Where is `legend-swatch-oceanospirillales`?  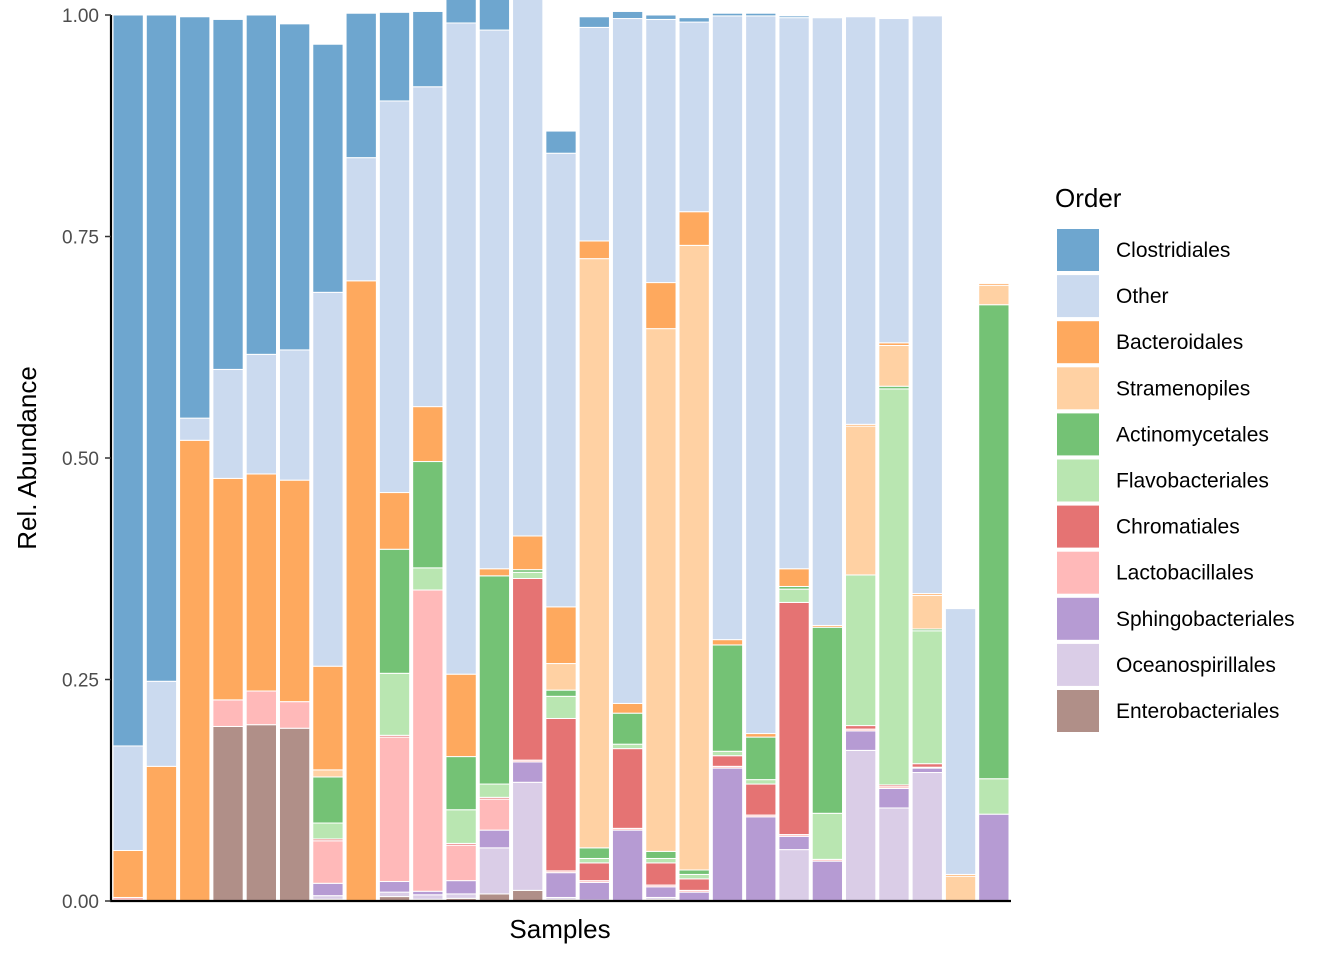 legend-swatch-oceanospirillales is located at coordinates (1078, 664).